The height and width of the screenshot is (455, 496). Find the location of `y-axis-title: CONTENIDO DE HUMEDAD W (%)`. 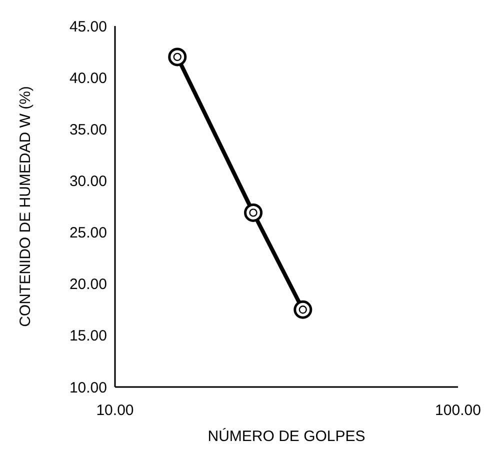

y-axis-title: CONTENIDO DE HUMEDAD W (%) is located at coordinates (25, 206).